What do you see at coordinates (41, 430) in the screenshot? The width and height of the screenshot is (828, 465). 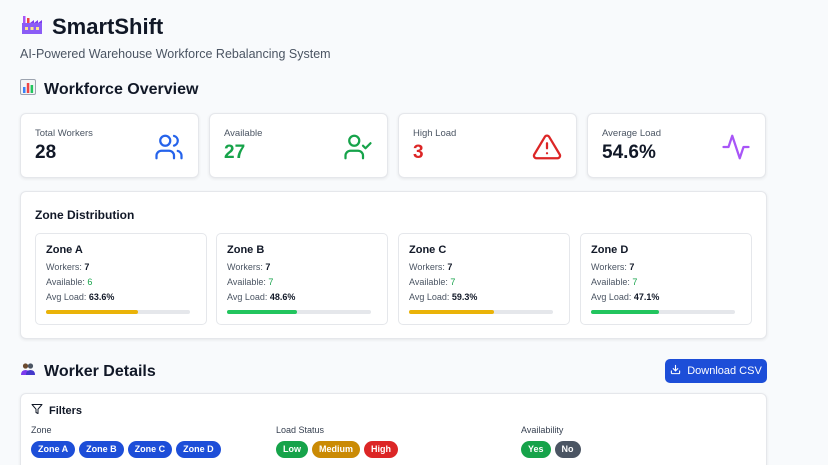 I see `zone-filter-label: Zone` at bounding box center [41, 430].